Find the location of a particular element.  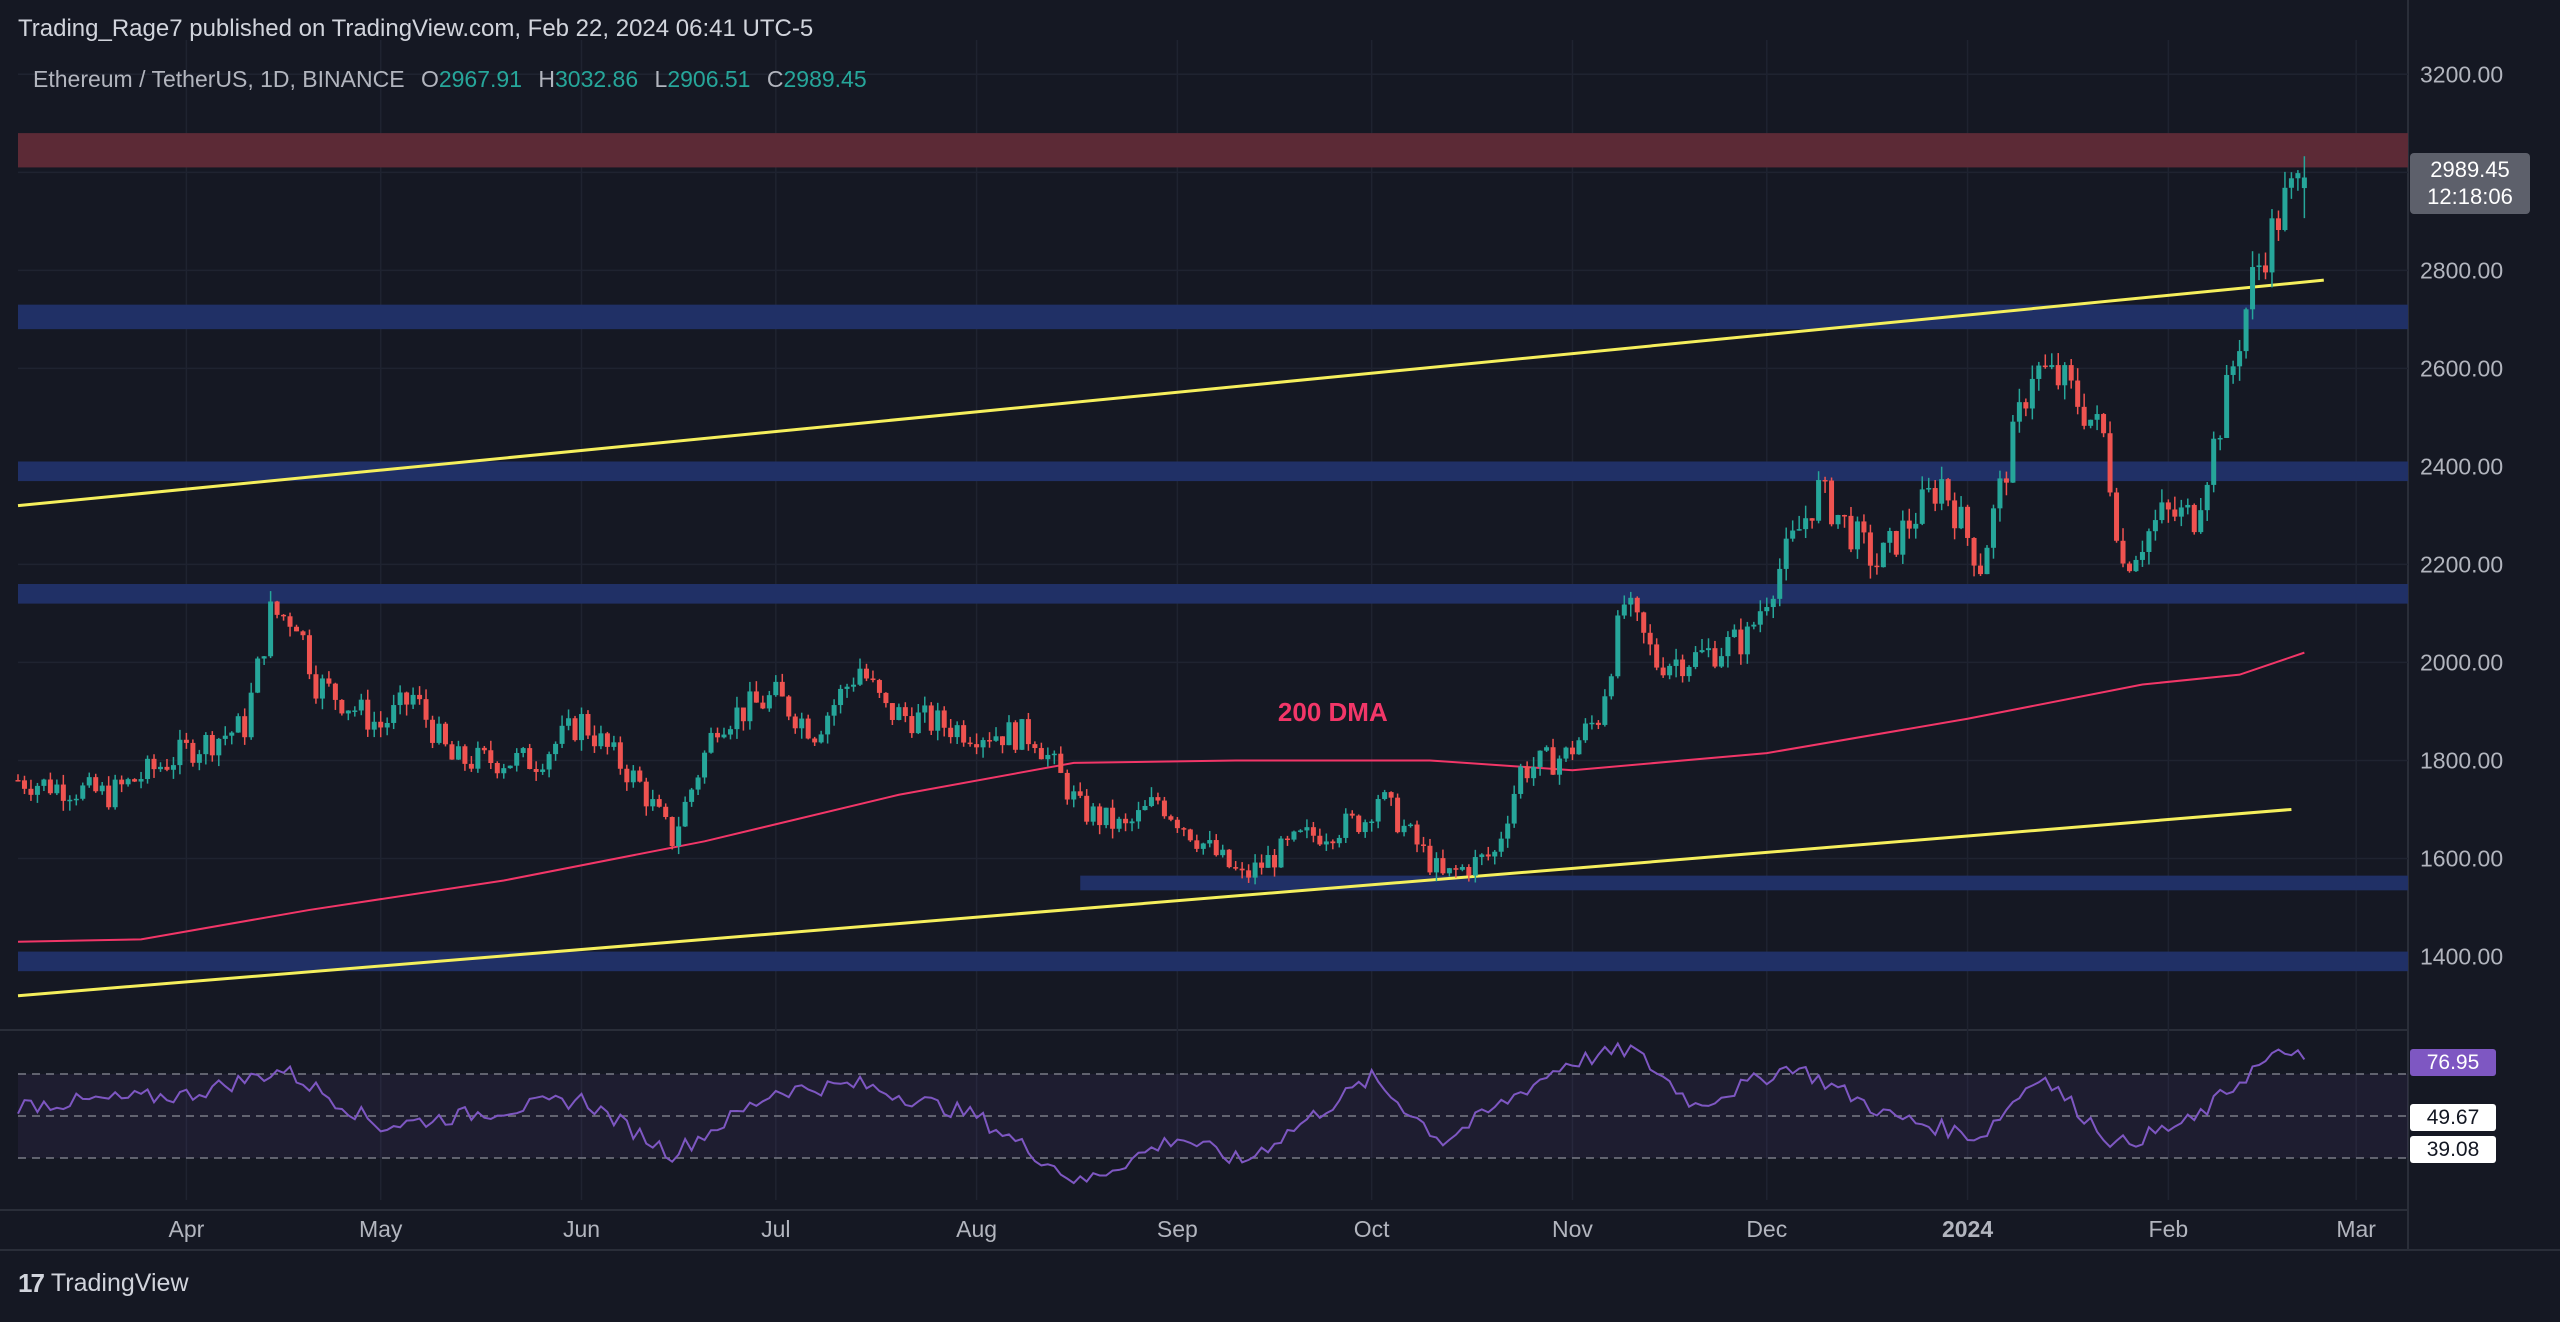

tradingview-logo-icon: 17 is located at coordinates (31, 1283).